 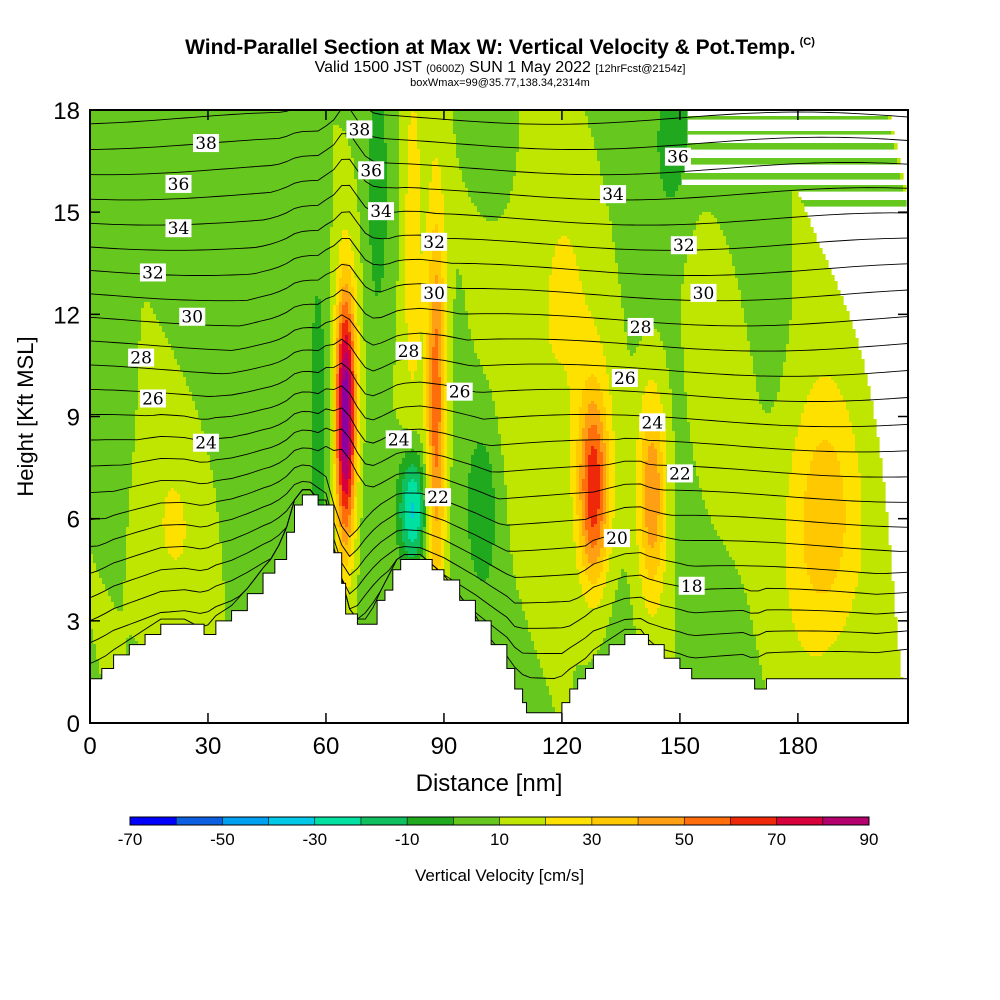 I want to click on valid-time: Valid 1500 JST, so click(x=368, y=67).